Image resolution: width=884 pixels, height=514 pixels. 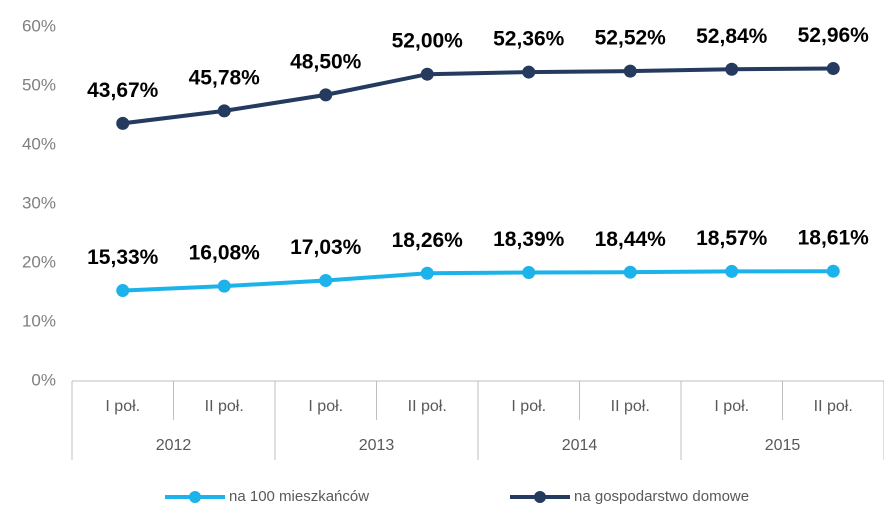 What do you see at coordinates (225, 253) in the screenshot?
I see `data-label: 16,08%` at bounding box center [225, 253].